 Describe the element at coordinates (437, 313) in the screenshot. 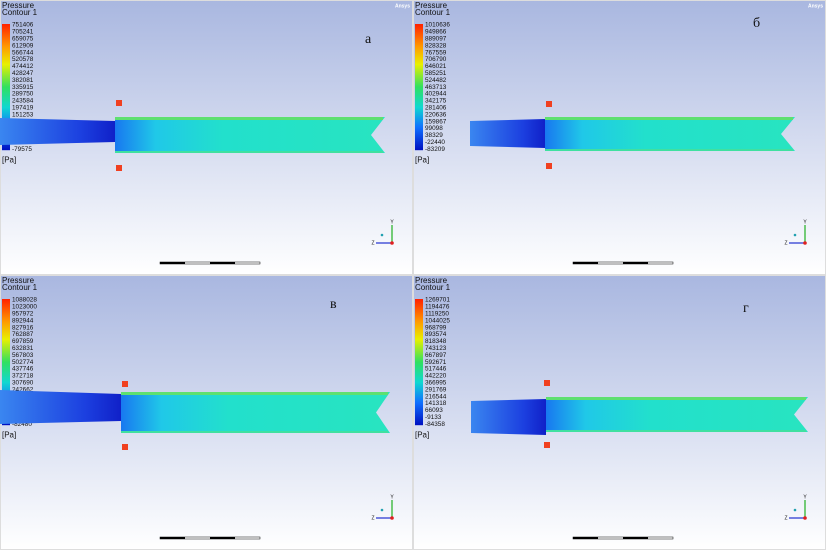

I see `legend-value: 1119250` at that location.